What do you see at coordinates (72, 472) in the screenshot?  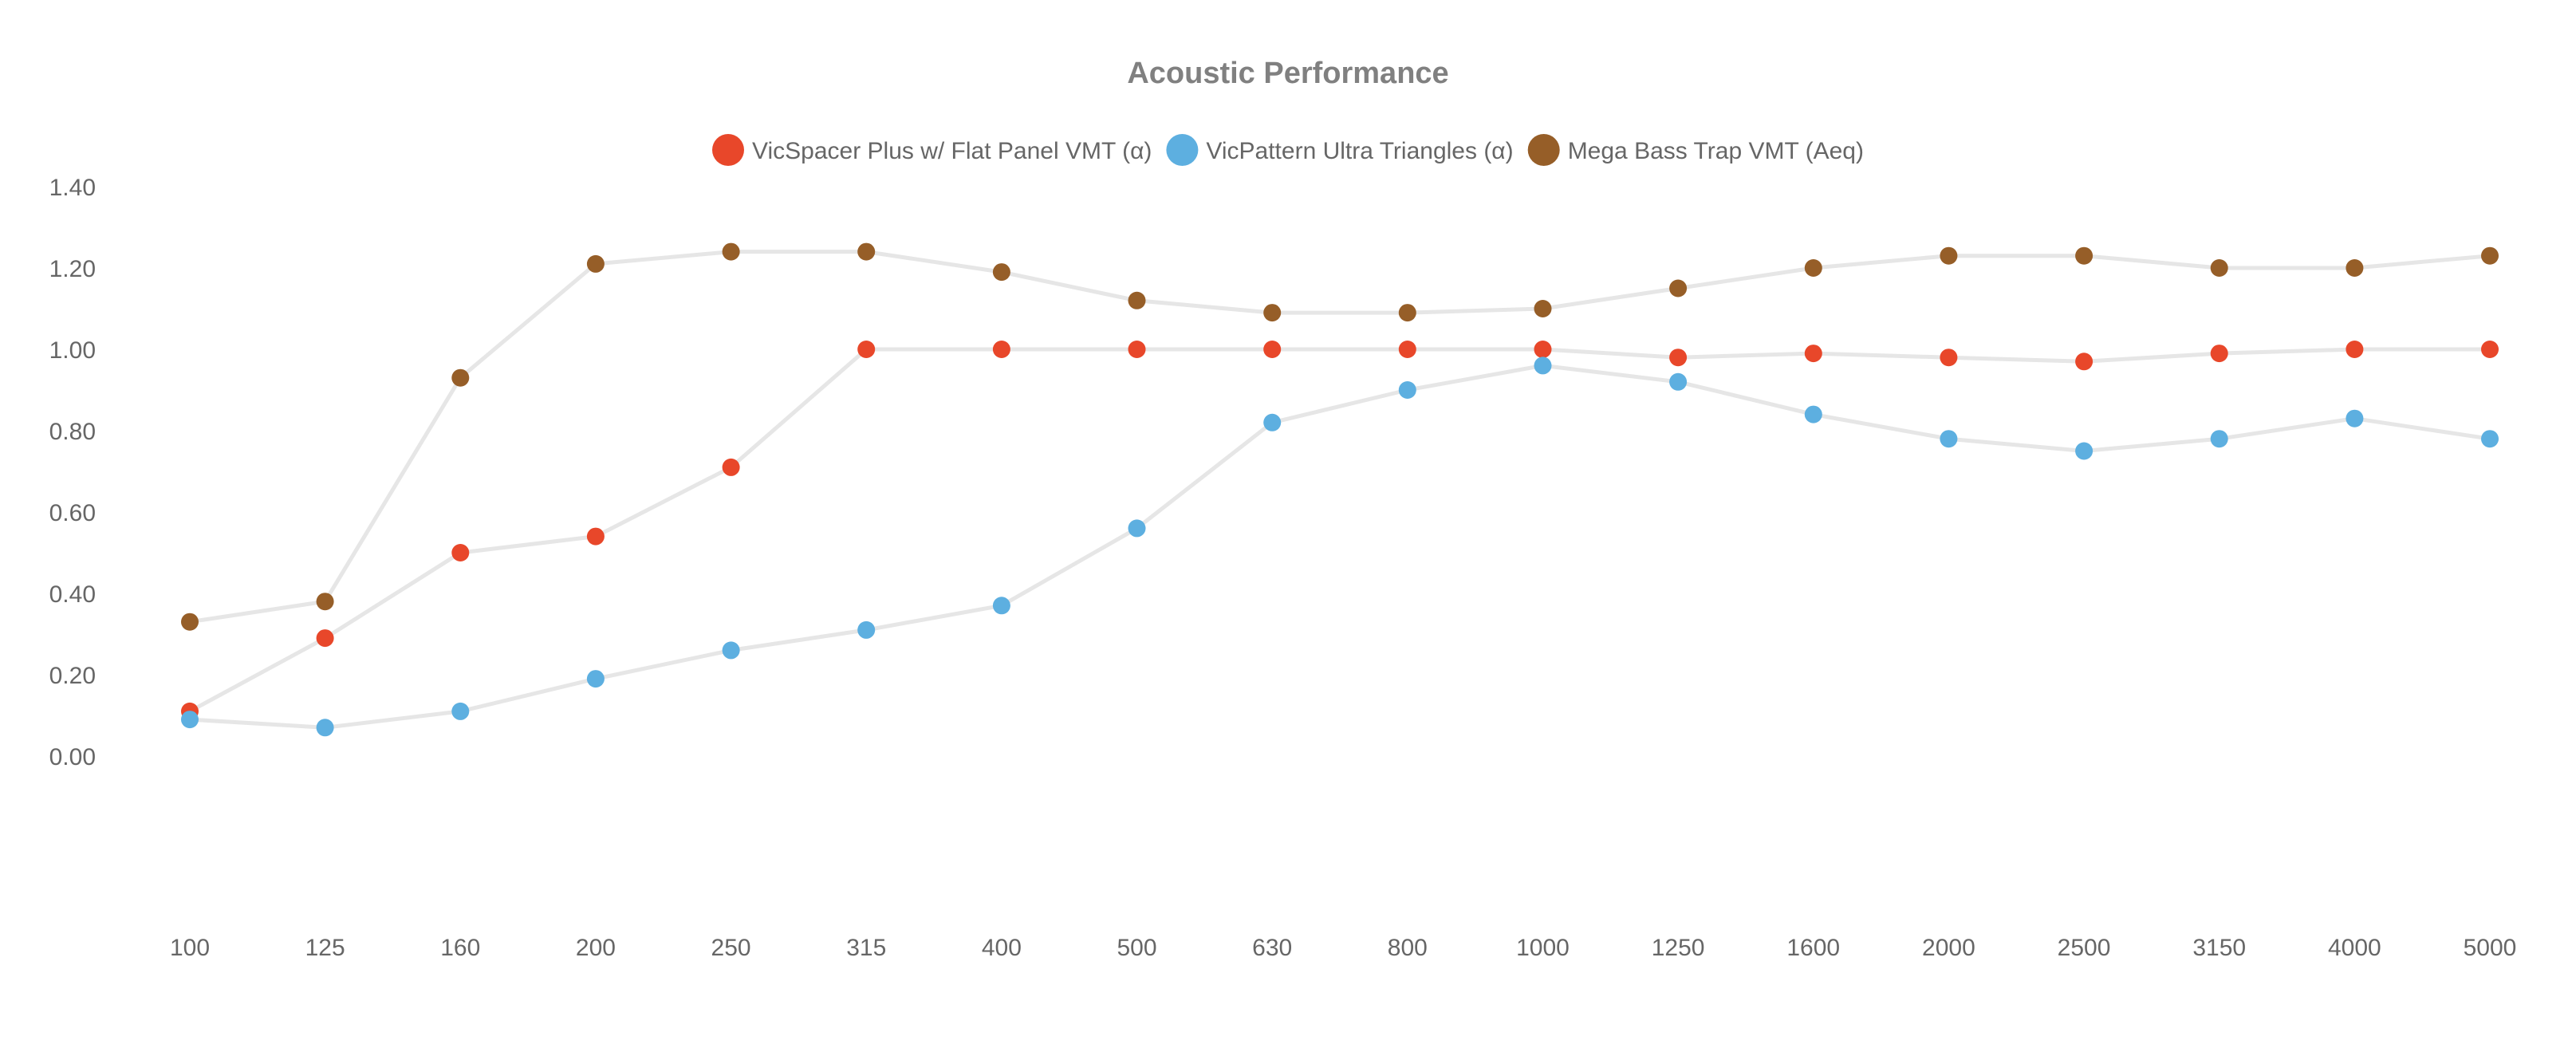 I see `y-axis: 1.40 1.20 1.00 0.80 0.60 0.40 0.20 0.00` at bounding box center [72, 472].